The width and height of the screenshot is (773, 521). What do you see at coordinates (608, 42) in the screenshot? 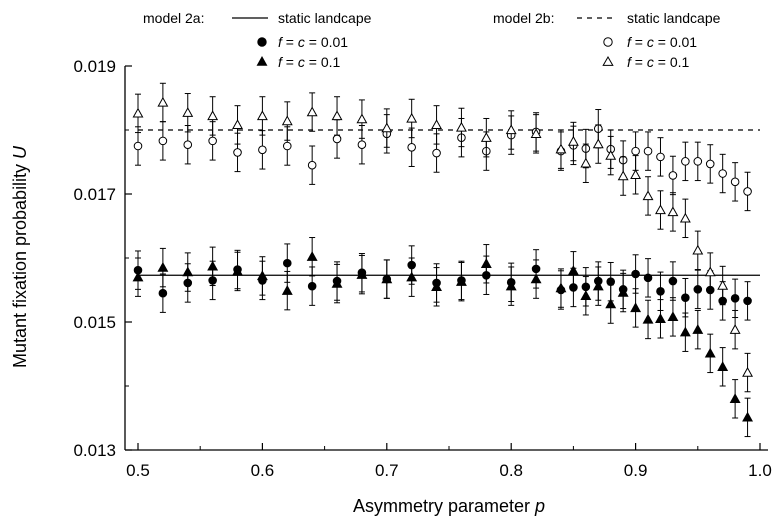
I see `legend-right-circle-marker` at bounding box center [608, 42].